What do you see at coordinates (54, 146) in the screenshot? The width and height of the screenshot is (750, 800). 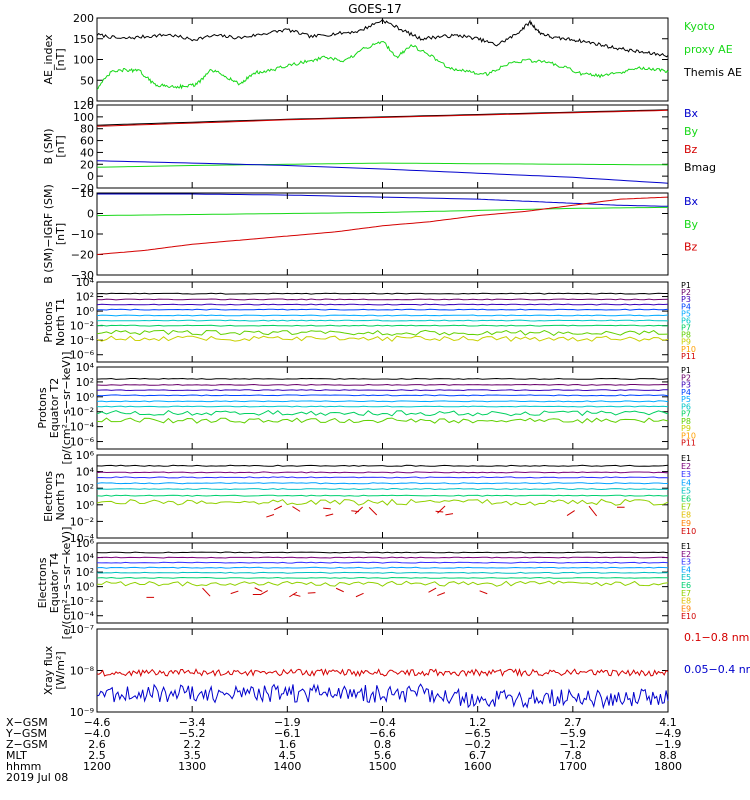 I see `y-axis-label: B (SM)[nT]` at bounding box center [54, 146].